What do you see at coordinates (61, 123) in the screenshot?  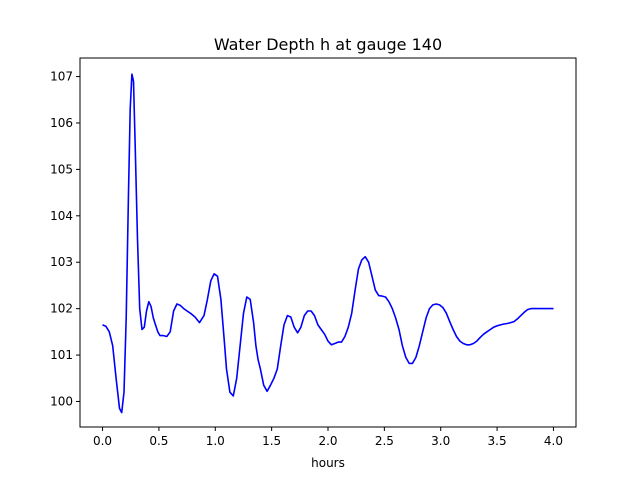 I see `y-tick-label: 106` at bounding box center [61, 123].